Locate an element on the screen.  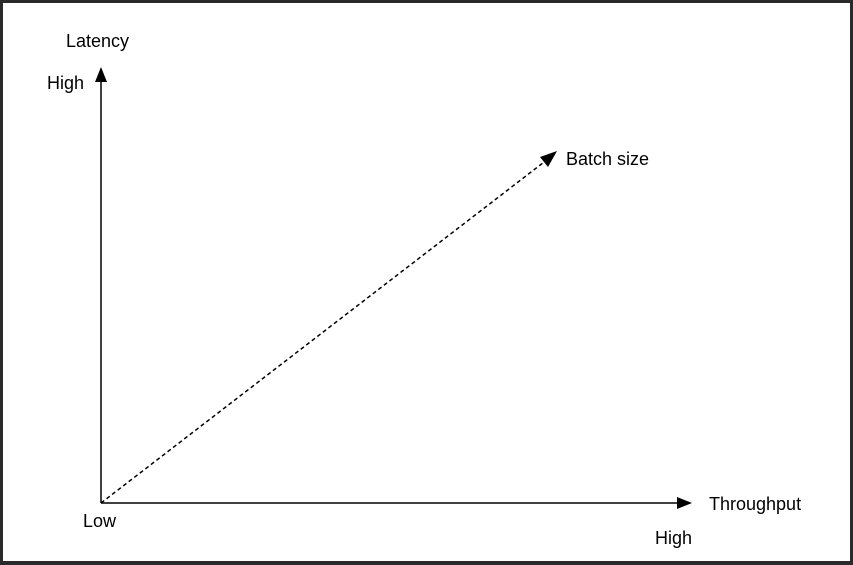
y-axis-title: Latency is located at coordinates (98, 41).